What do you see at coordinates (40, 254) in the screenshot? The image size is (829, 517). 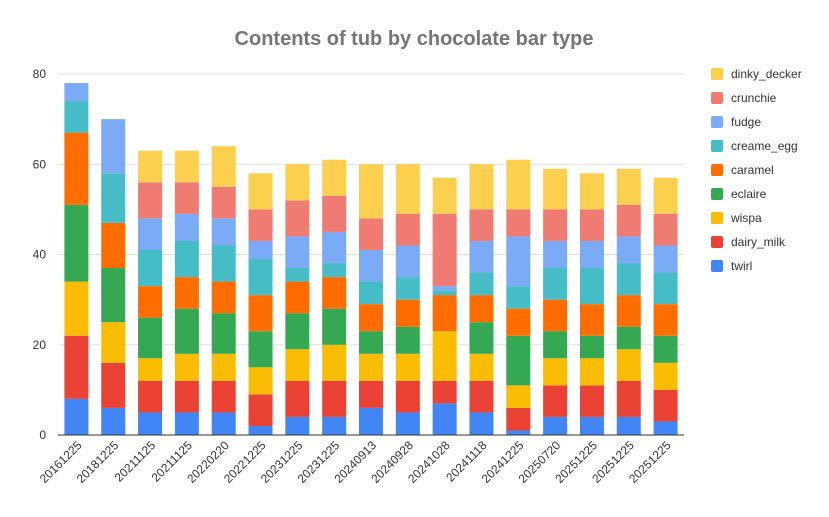 I see `y-axis-ticks: 0 20 40 60 80` at bounding box center [40, 254].